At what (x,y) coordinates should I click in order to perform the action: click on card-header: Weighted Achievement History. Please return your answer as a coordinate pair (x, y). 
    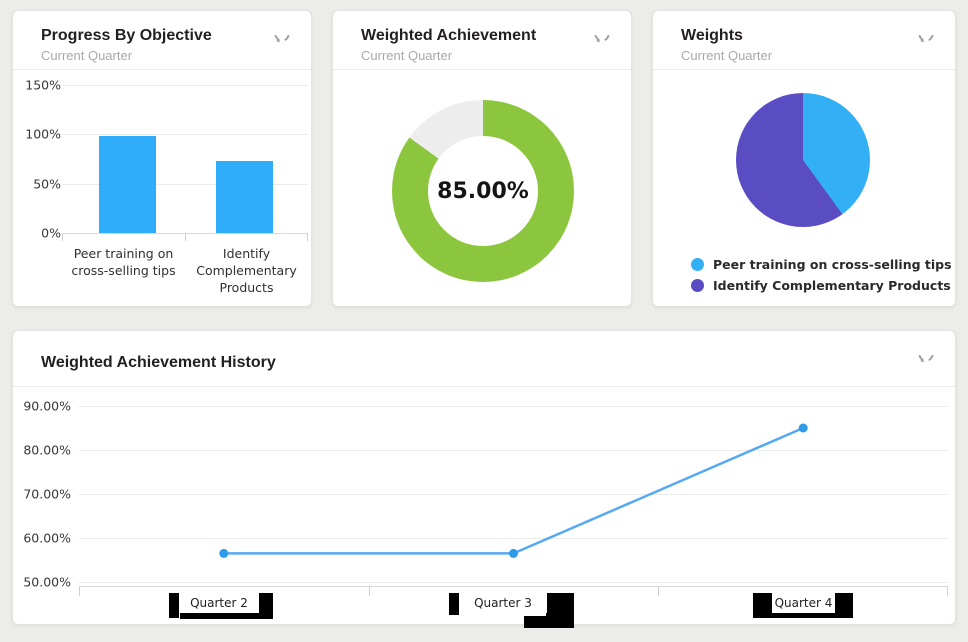
    Looking at the image, I should click on (484, 352).